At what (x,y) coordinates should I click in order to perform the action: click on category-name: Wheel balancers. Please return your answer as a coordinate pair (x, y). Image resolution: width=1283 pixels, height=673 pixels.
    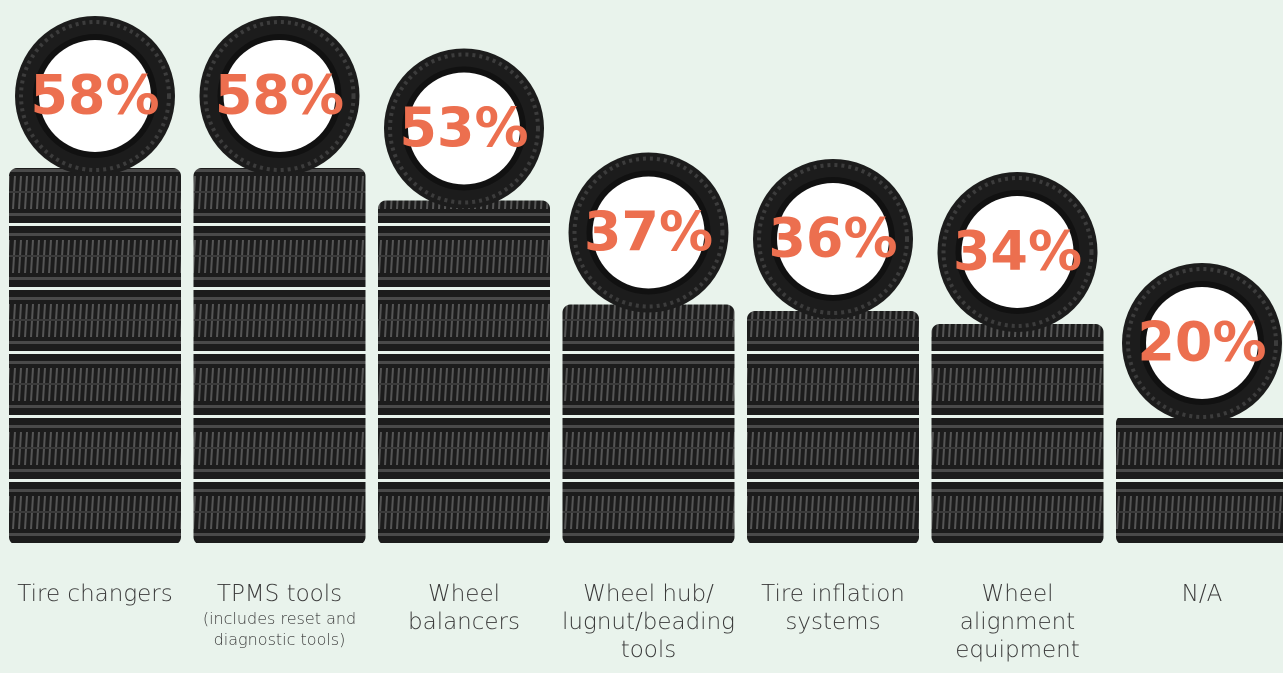
    Looking at the image, I should click on (464, 608).